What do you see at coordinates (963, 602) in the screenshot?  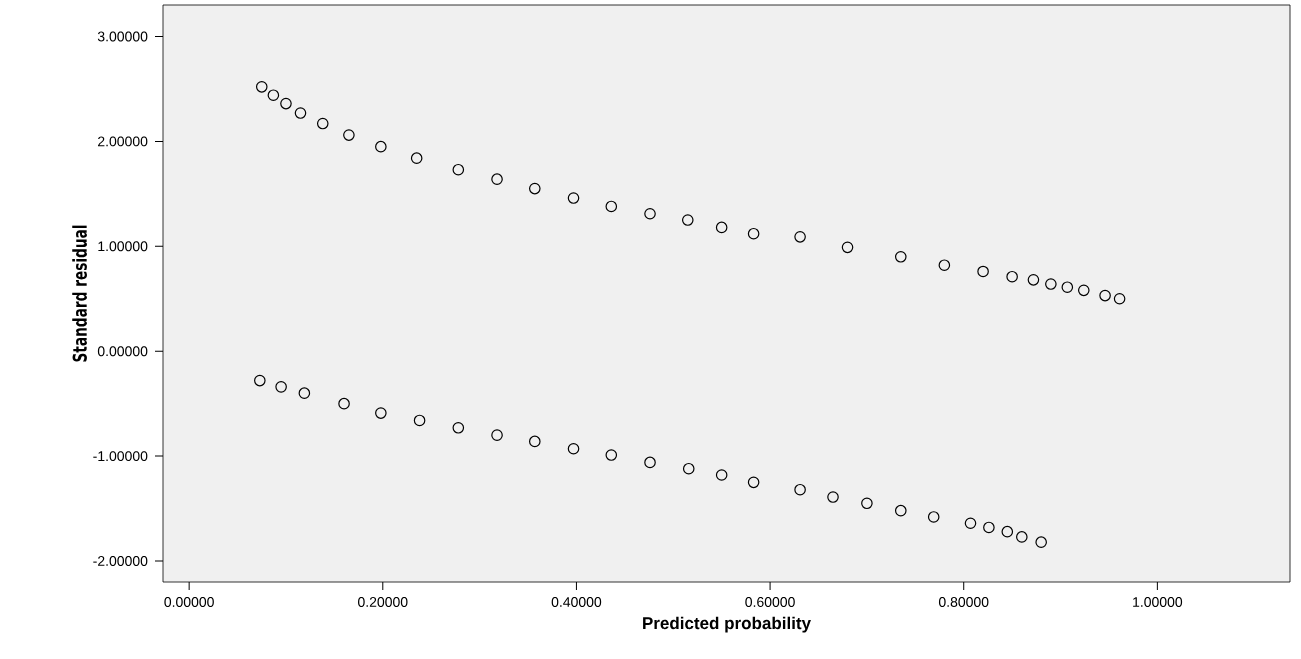 I see `x-tick-label: 0.80000` at bounding box center [963, 602].